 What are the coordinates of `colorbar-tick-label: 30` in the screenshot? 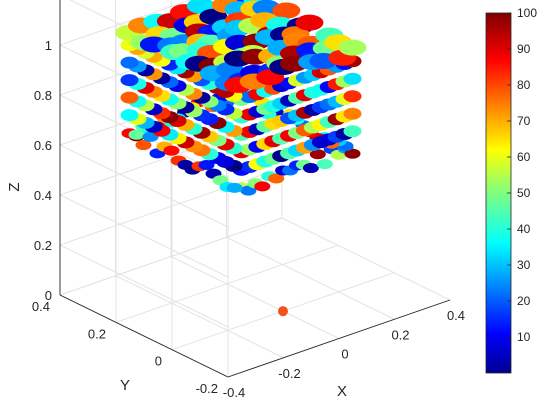 It's located at (524, 265).